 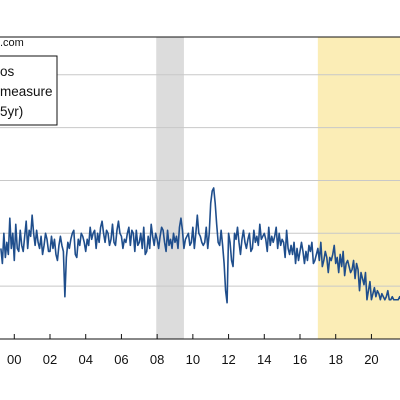 I want to click on source-text: .com, so click(x=12, y=43).